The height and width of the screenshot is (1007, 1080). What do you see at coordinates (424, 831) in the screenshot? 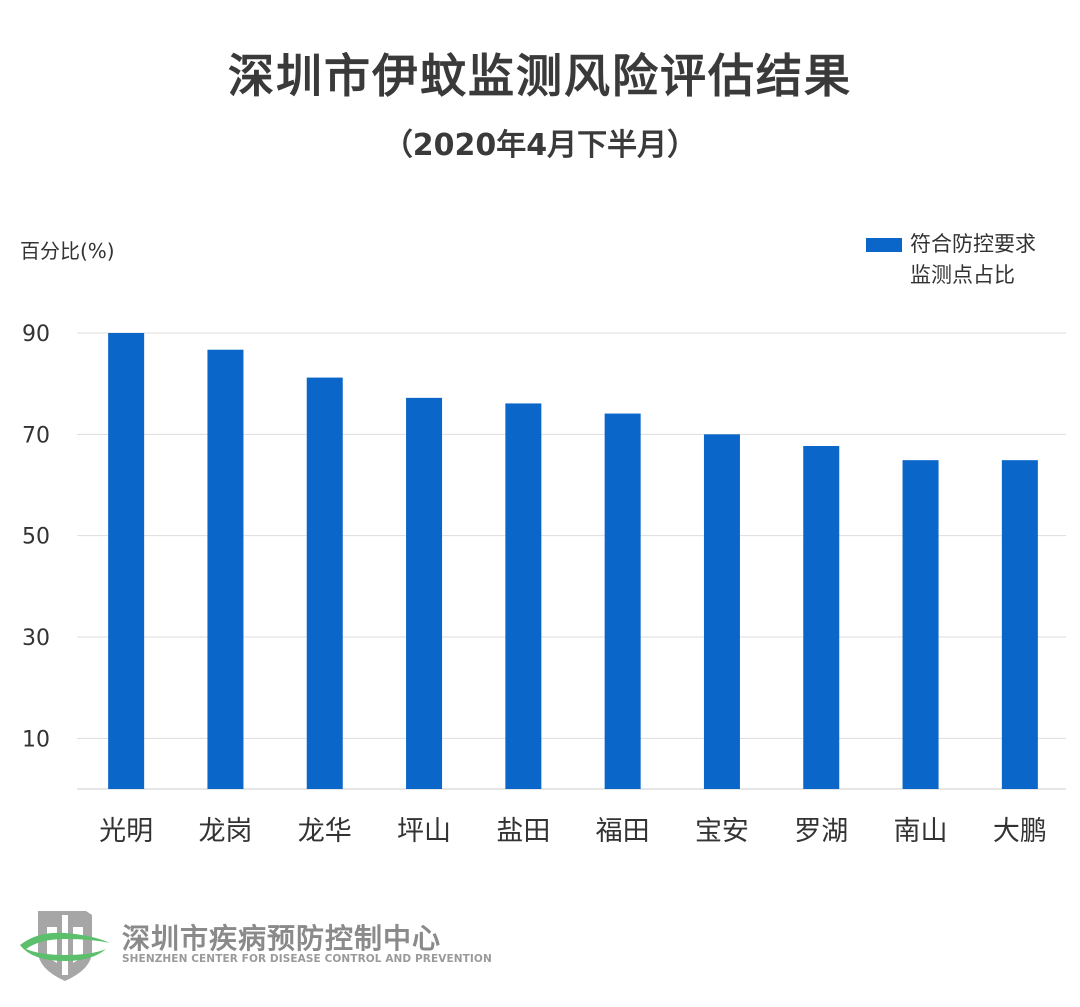
I see `x-tick-label: 坪山` at bounding box center [424, 831].